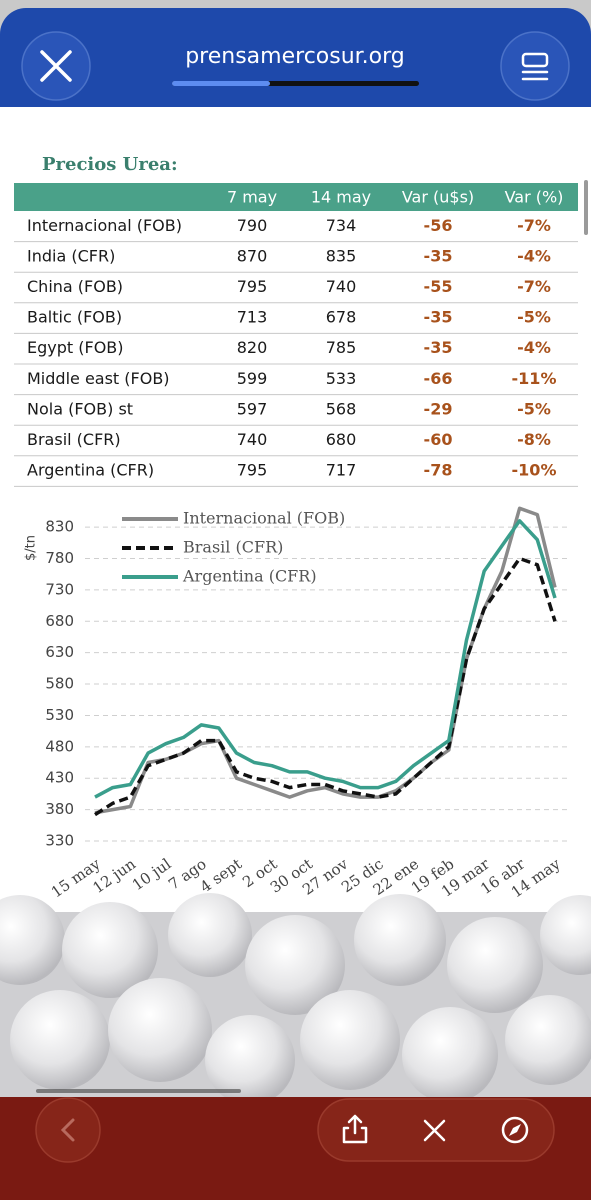  I want to click on row-label: Brasil (CFR), so click(74, 439).